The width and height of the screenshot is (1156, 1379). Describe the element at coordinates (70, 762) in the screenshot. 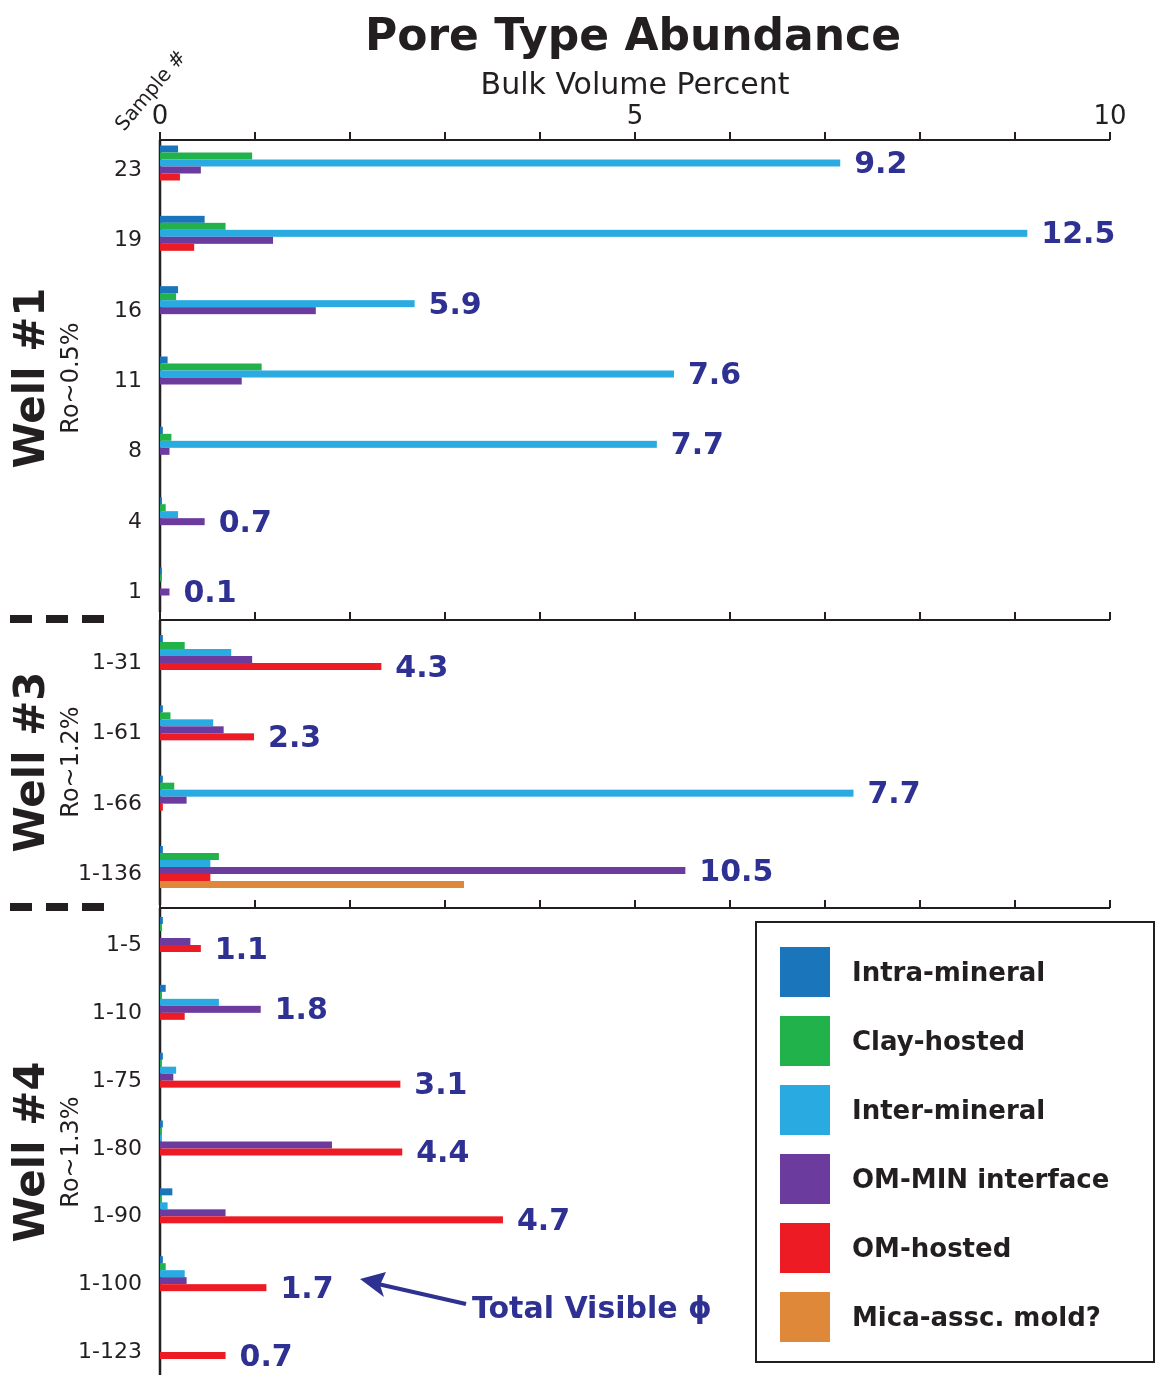

I see `text: Ro~1.2%` at that location.